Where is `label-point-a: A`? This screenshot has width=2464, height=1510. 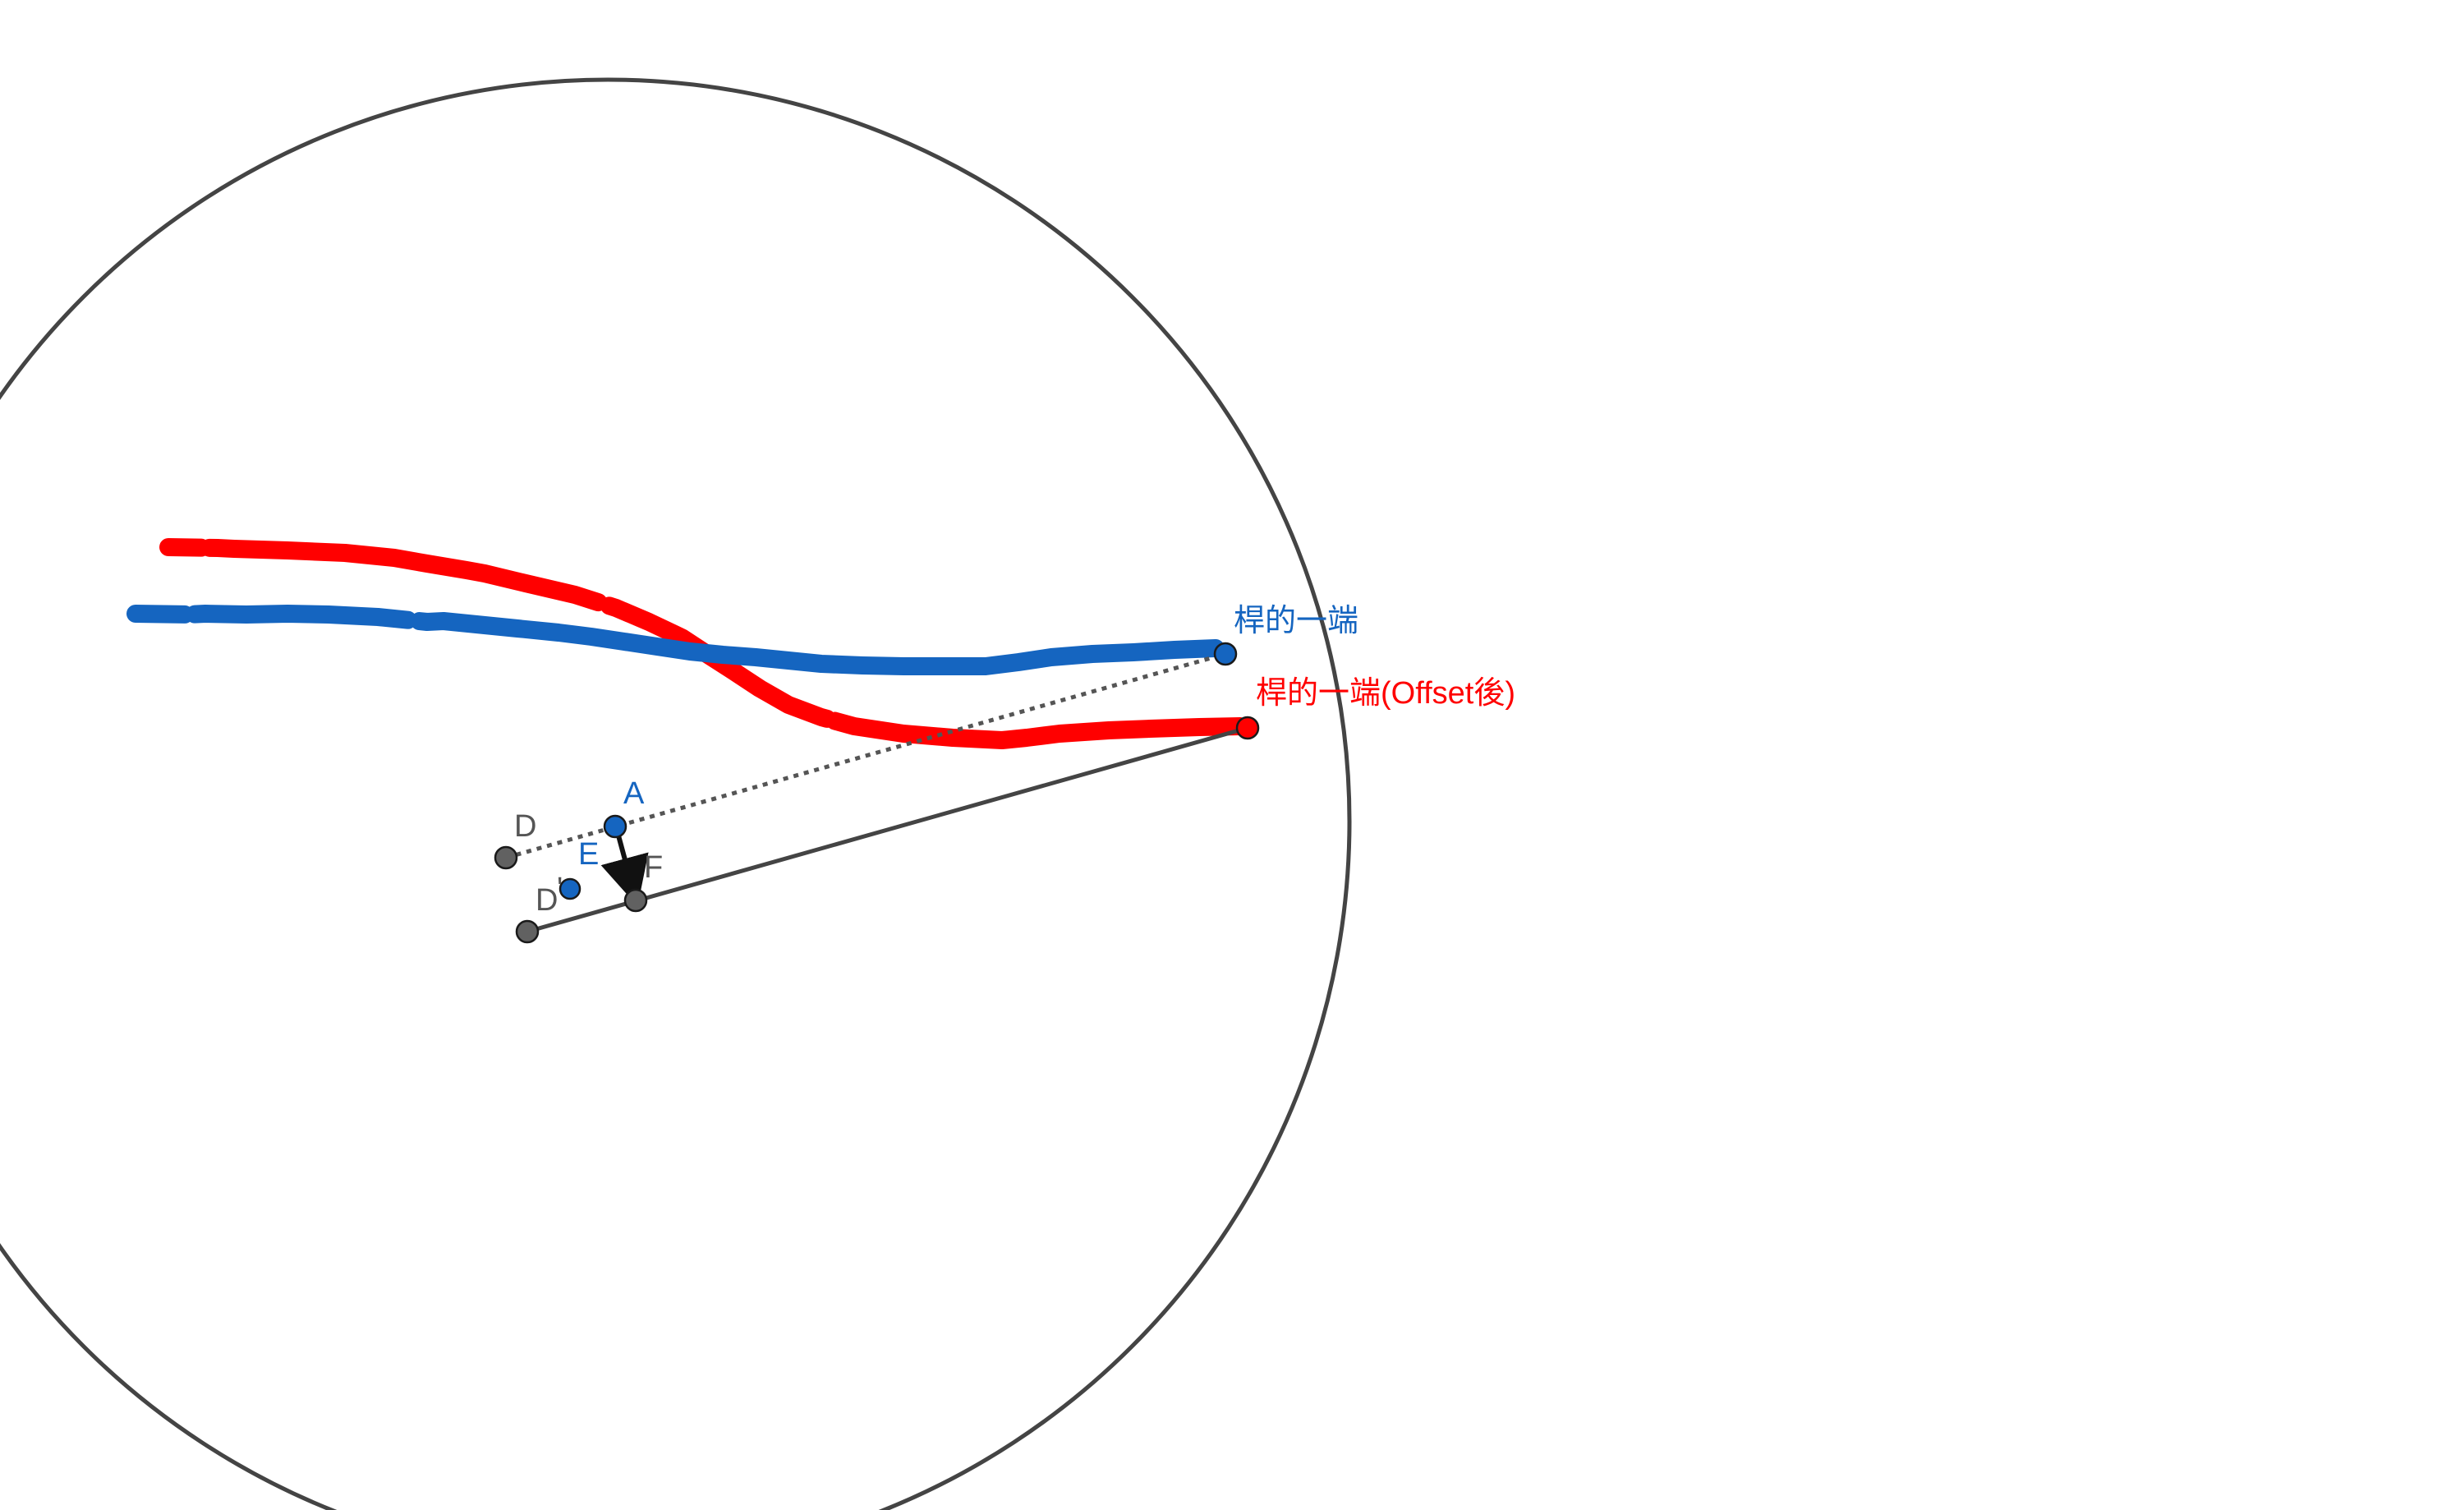
label-point-a: A is located at coordinates (634, 793).